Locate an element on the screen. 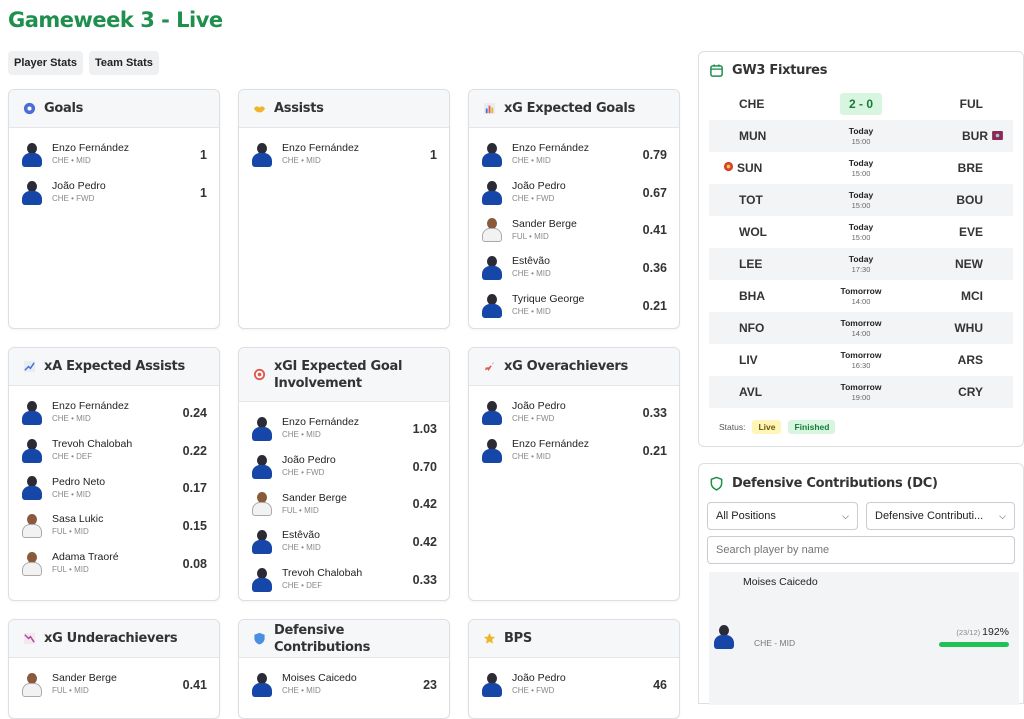 This screenshot has width=1024, height=719. card-header: Goals is located at coordinates (114, 109).